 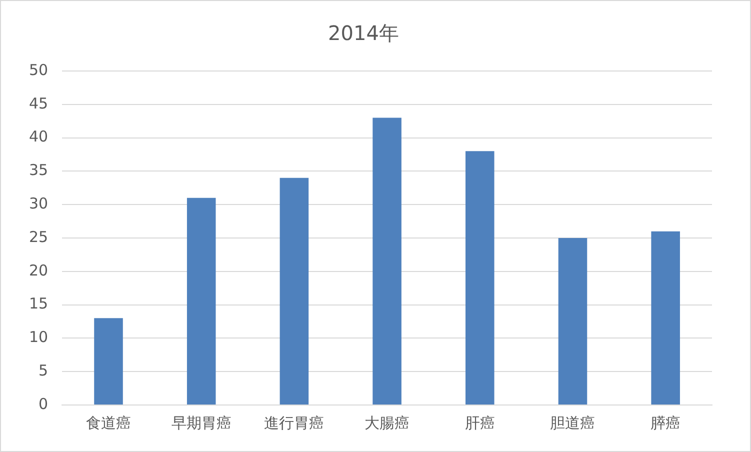 What do you see at coordinates (38, 69) in the screenshot?
I see `y-tick-label: 50` at bounding box center [38, 69].